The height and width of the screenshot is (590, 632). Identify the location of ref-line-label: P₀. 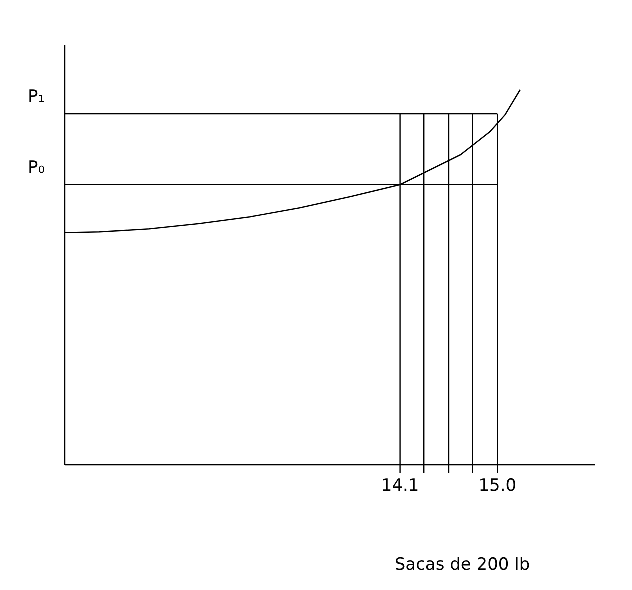
(37, 168).